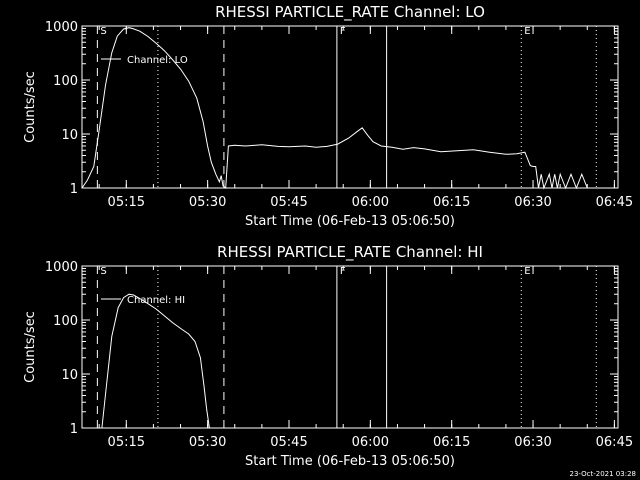  What do you see at coordinates (156, 300) in the screenshot?
I see `legend-label: Channel: HI` at bounding box center [156, 300].